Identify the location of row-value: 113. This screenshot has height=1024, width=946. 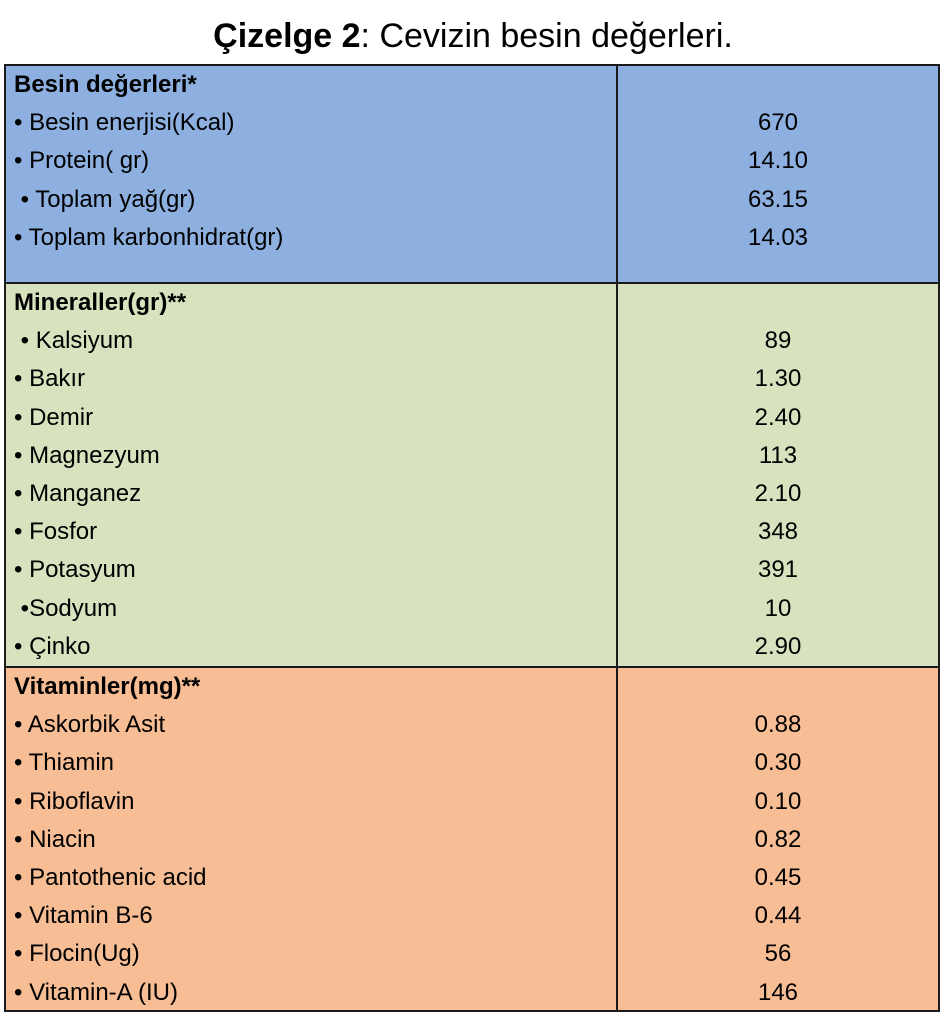
(778, 455).